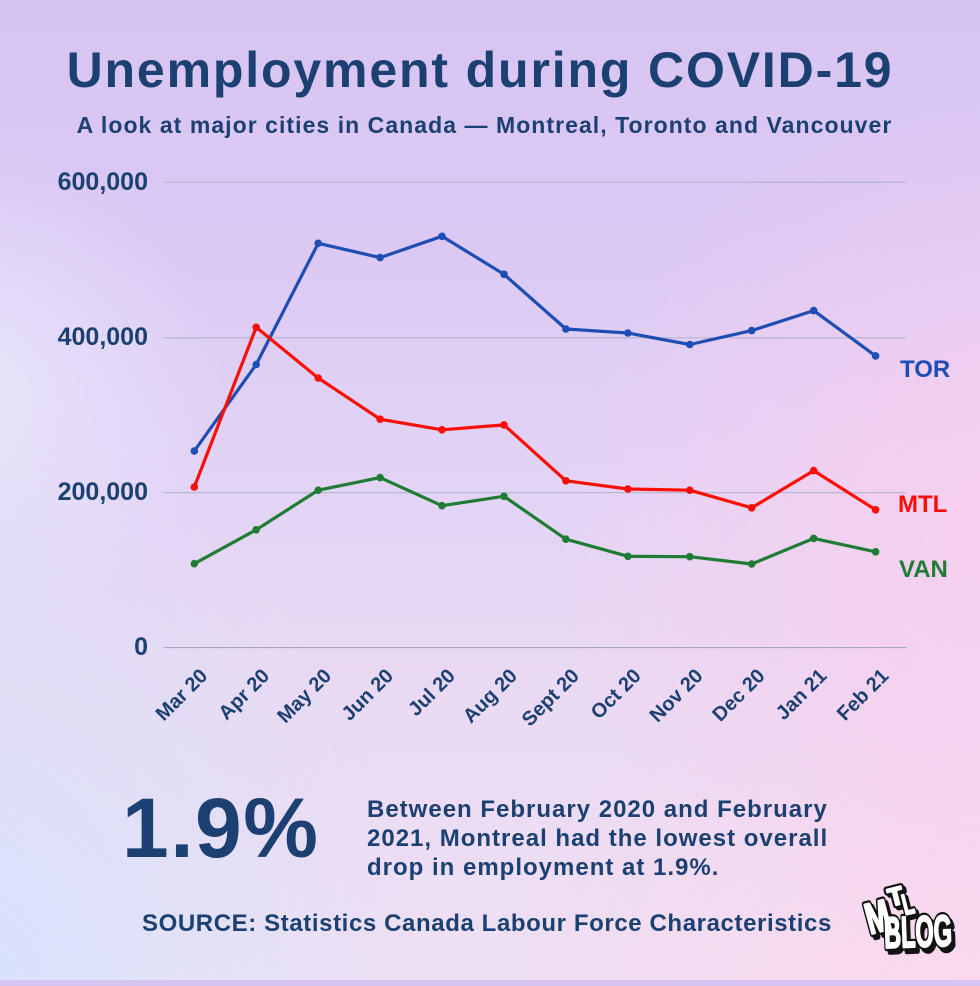  I want to click on svg-text: 200,000, so click(103, 492).